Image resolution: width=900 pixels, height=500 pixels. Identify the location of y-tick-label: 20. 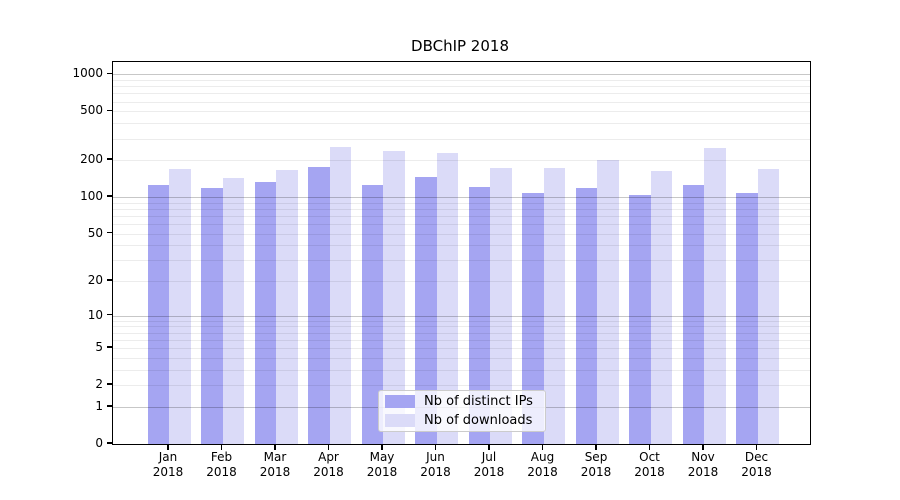
(95, 280).